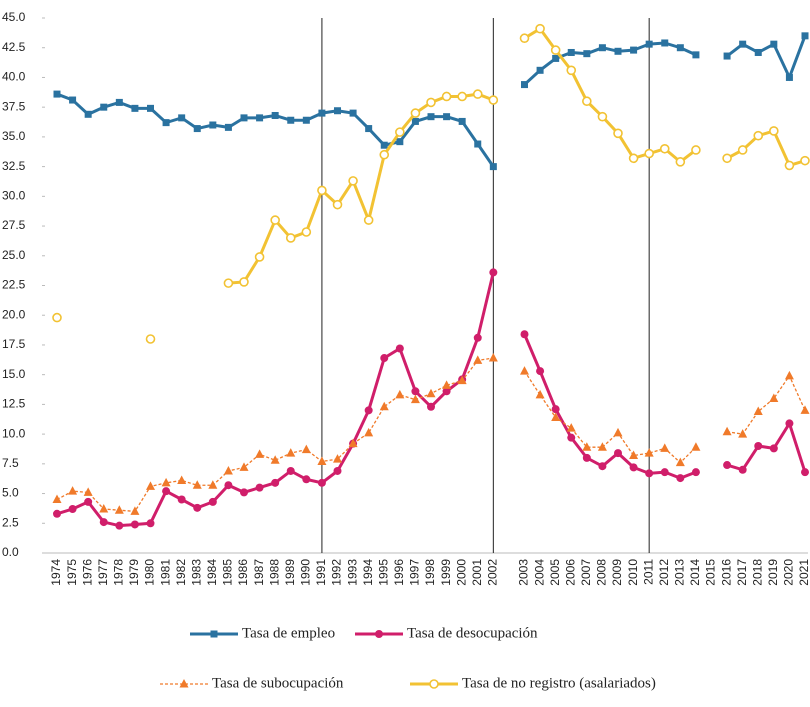 This screenshot has width=810, height=707. What do you see at coordinates (415, 572) in the screenshot?
I see `x-tick-label: 1997` at bounding box center [415, 572].